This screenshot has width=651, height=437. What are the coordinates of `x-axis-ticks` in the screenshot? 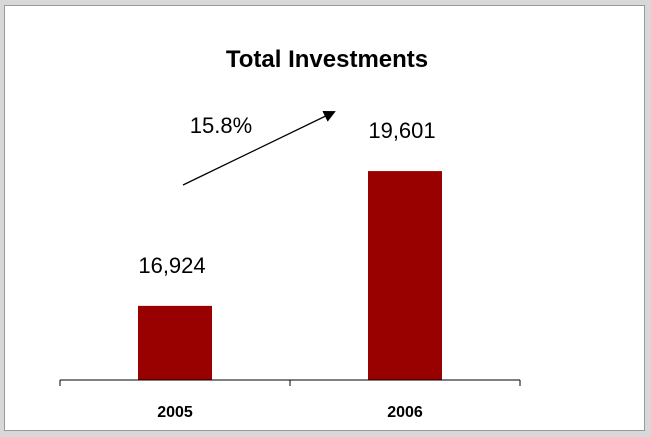 It's located at (290, 383).